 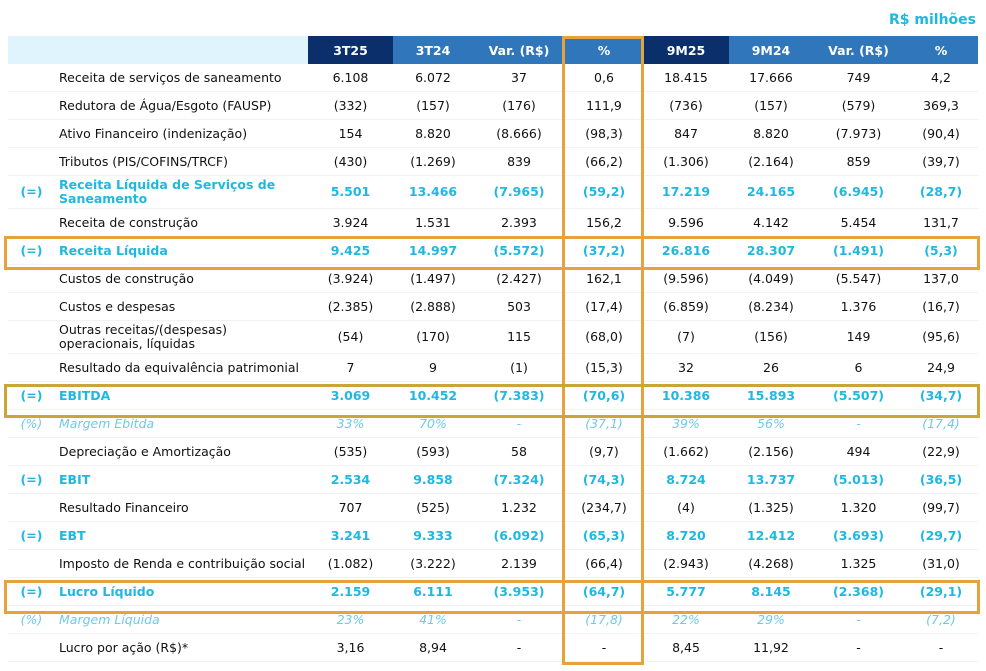 What do you see at coordinates (433, 563) in the screenshot?
I see `value-cell: (3.222)` at bounding box center [433, 563].